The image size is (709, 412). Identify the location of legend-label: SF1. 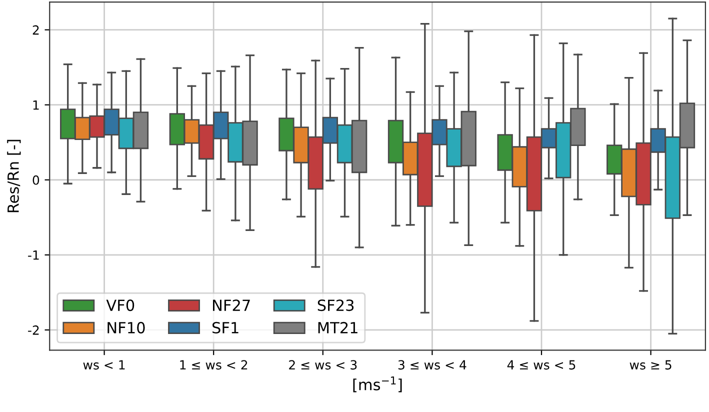
(225, 328).